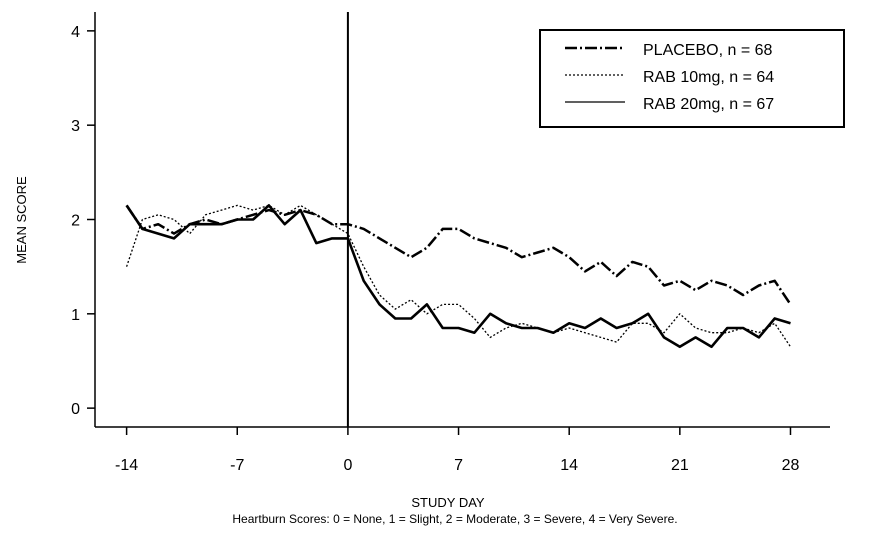 This screenshot has width=875, height=533. I want to click on y-tick-label: 0, so click(75, 409).